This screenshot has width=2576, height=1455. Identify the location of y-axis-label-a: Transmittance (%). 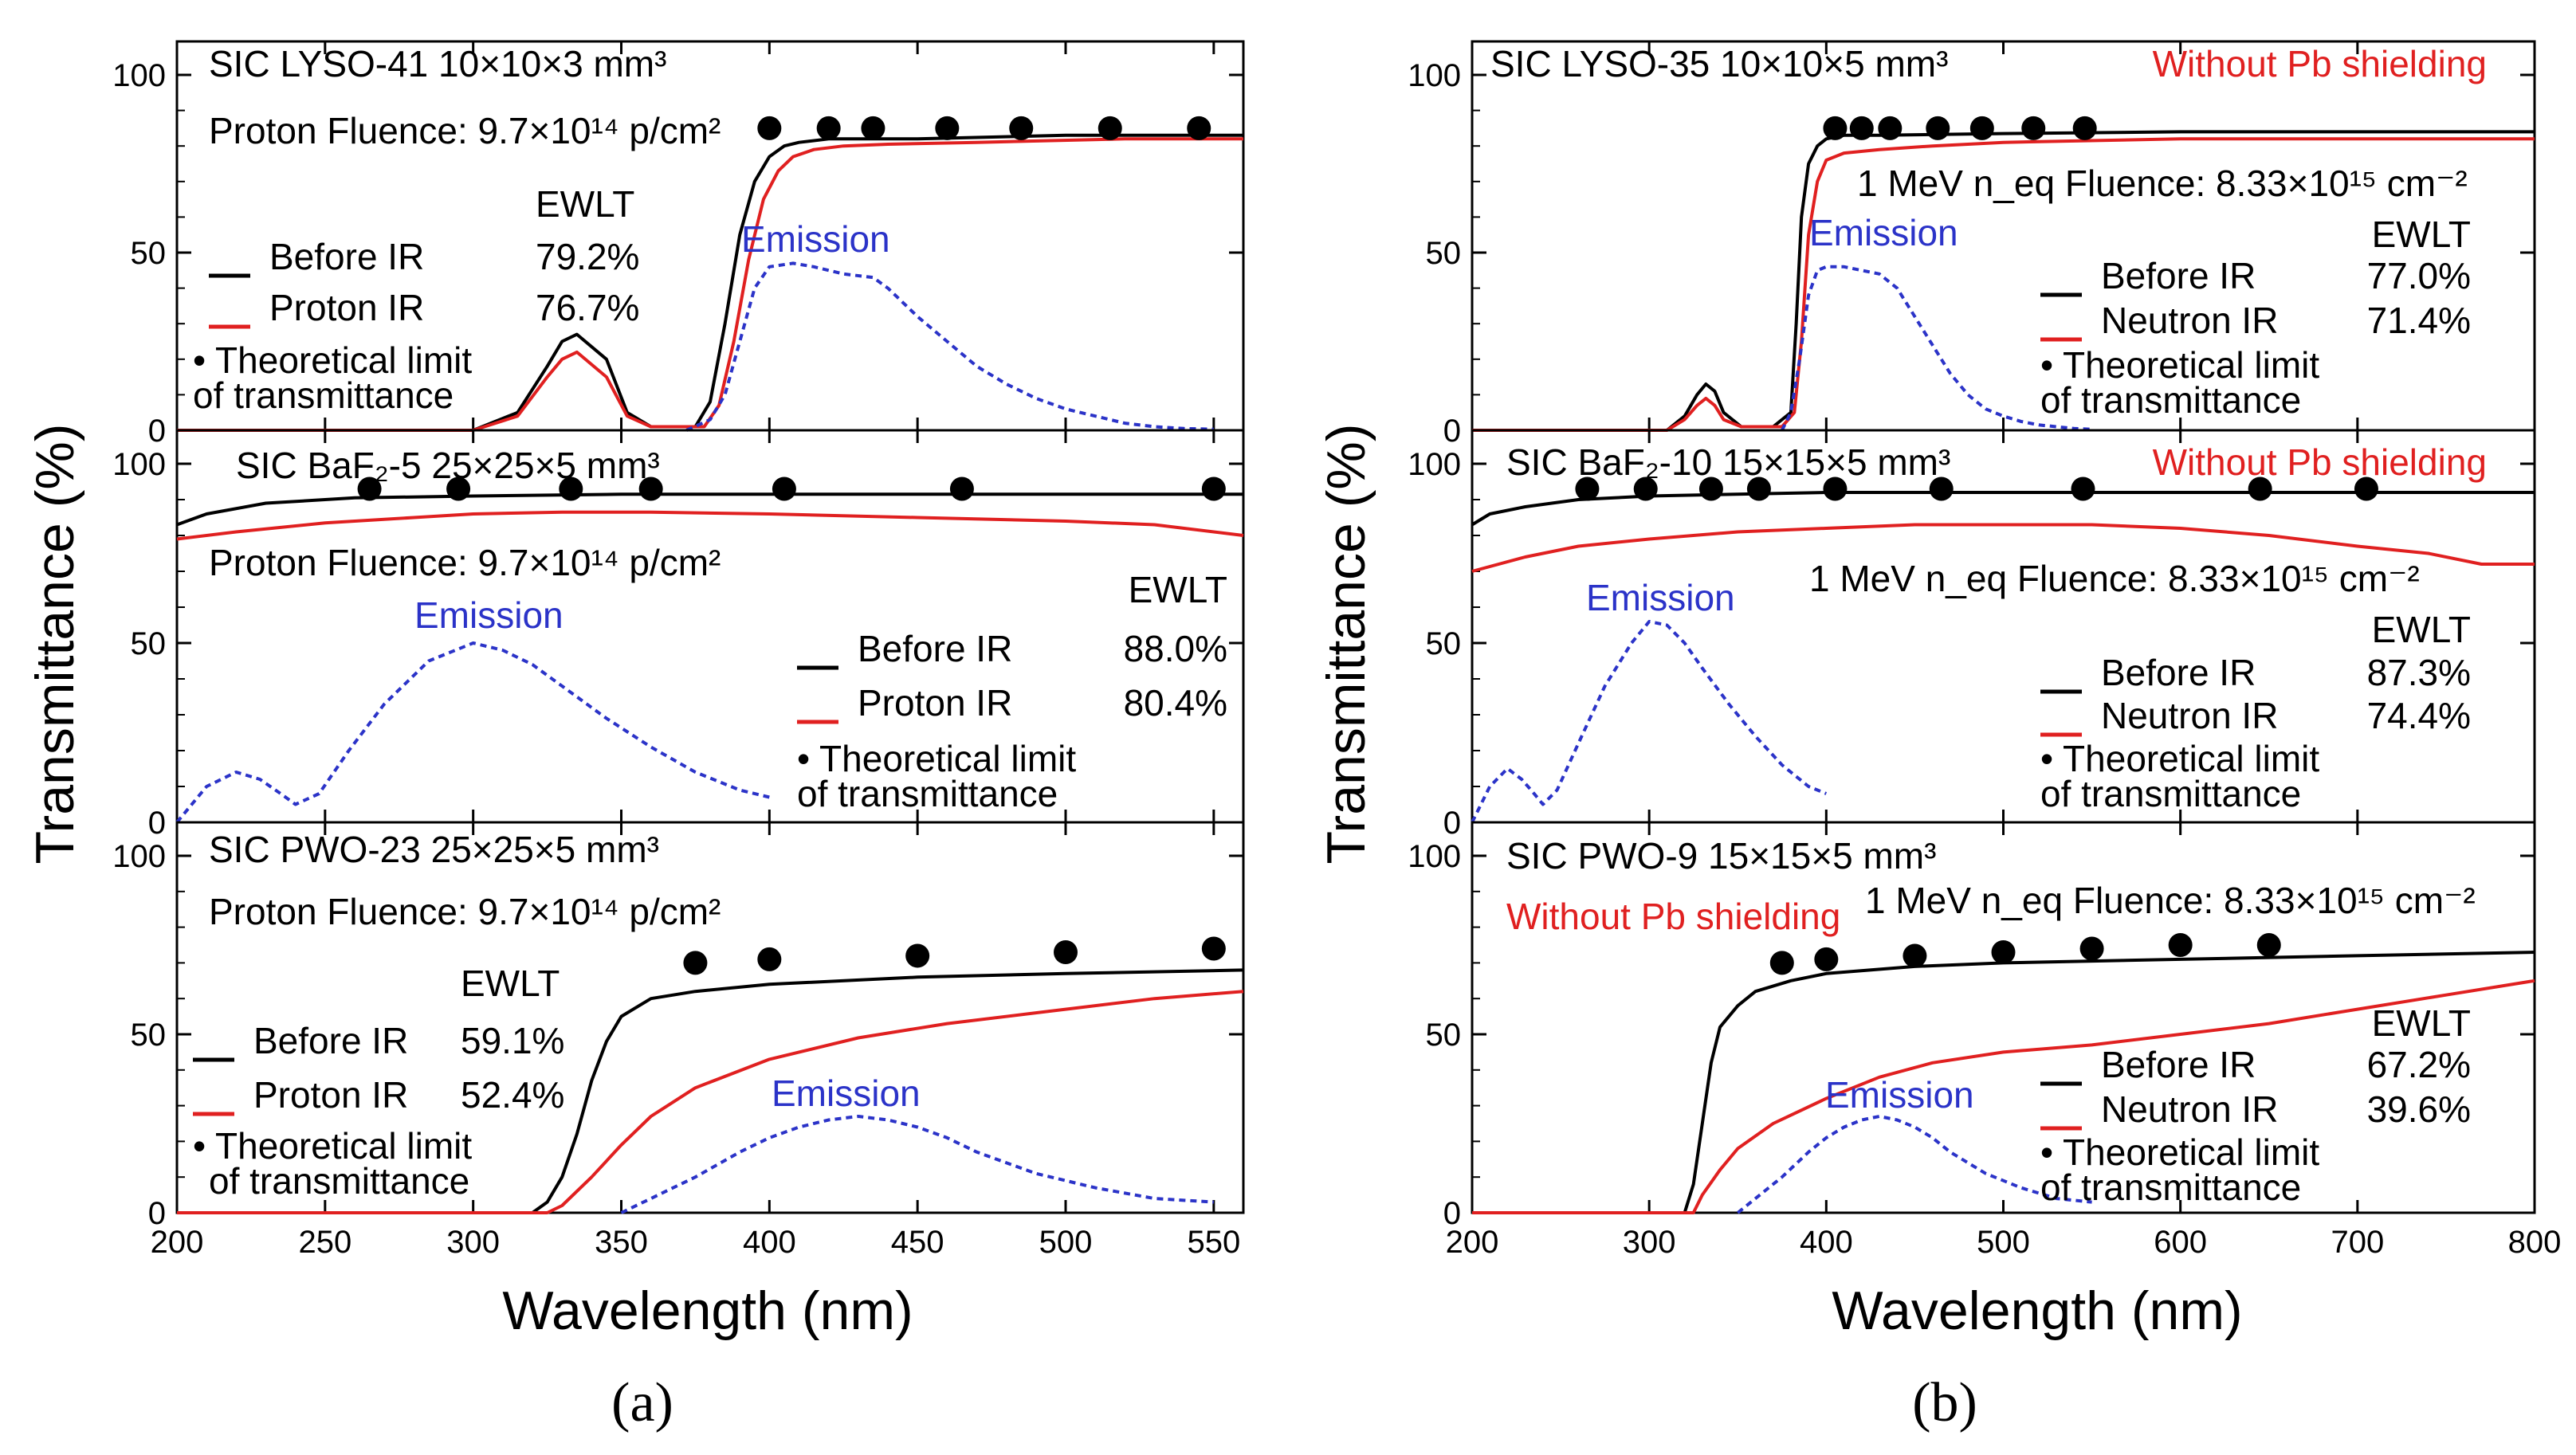
(55, 644).